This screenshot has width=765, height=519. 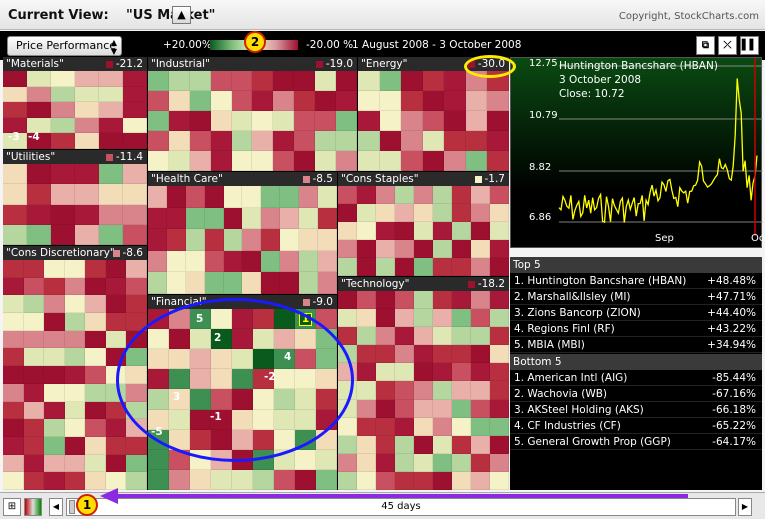 I want to click on timeline-scrollbar: 45 days, so click(x=401, y=507).